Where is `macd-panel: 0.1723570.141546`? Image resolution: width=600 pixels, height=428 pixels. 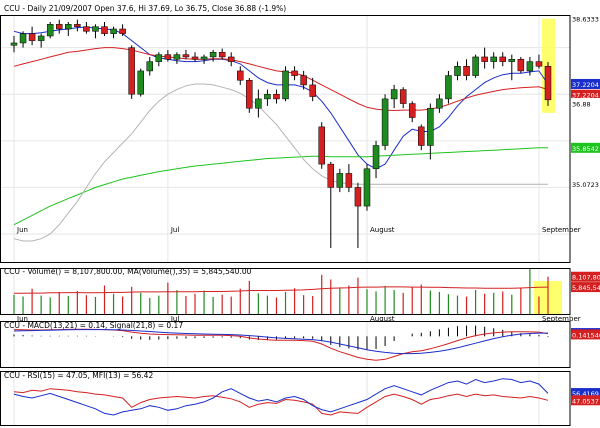
macd-panel: 0.1723570.141546 is located at coordinates (300, 344).